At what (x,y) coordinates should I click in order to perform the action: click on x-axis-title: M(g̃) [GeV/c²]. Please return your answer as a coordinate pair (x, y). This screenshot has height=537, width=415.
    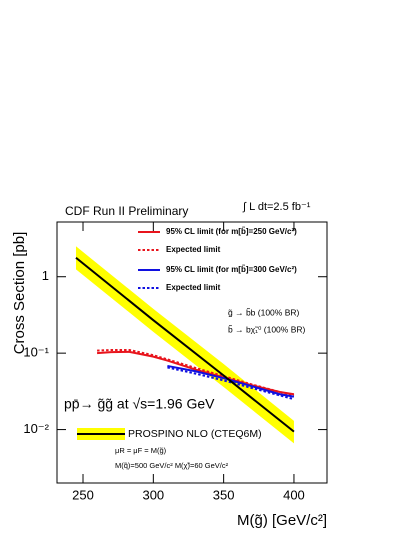
    Looking at the image, I should click on (282, 520).